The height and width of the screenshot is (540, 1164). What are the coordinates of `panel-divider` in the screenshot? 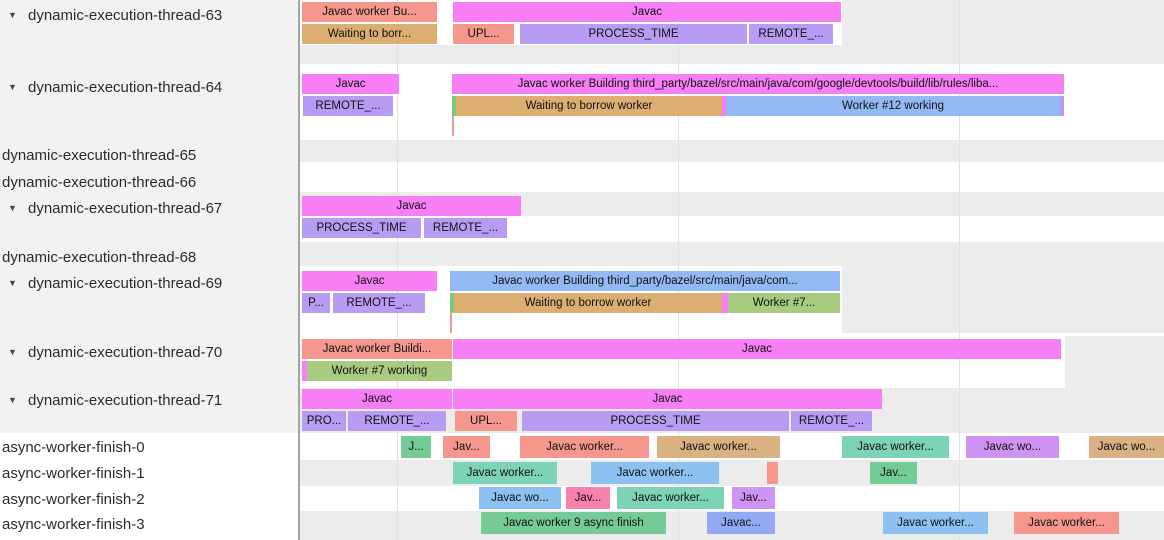 It's located at (299, 270).